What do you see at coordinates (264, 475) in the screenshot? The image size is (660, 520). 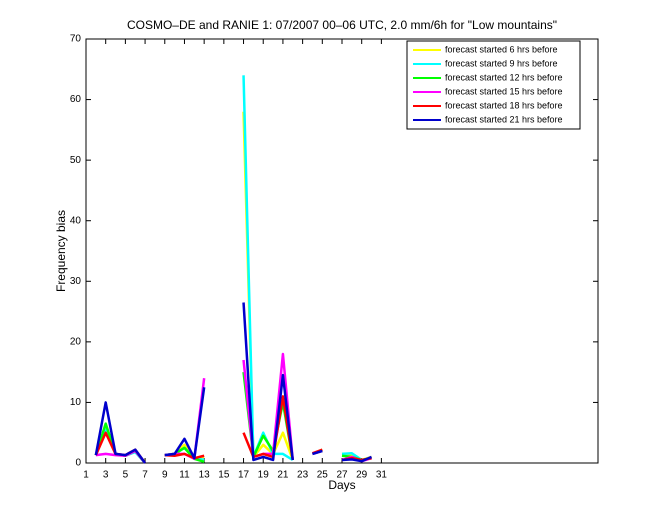 I see `x-tick-label: 19` at bounding box center [264, 475].